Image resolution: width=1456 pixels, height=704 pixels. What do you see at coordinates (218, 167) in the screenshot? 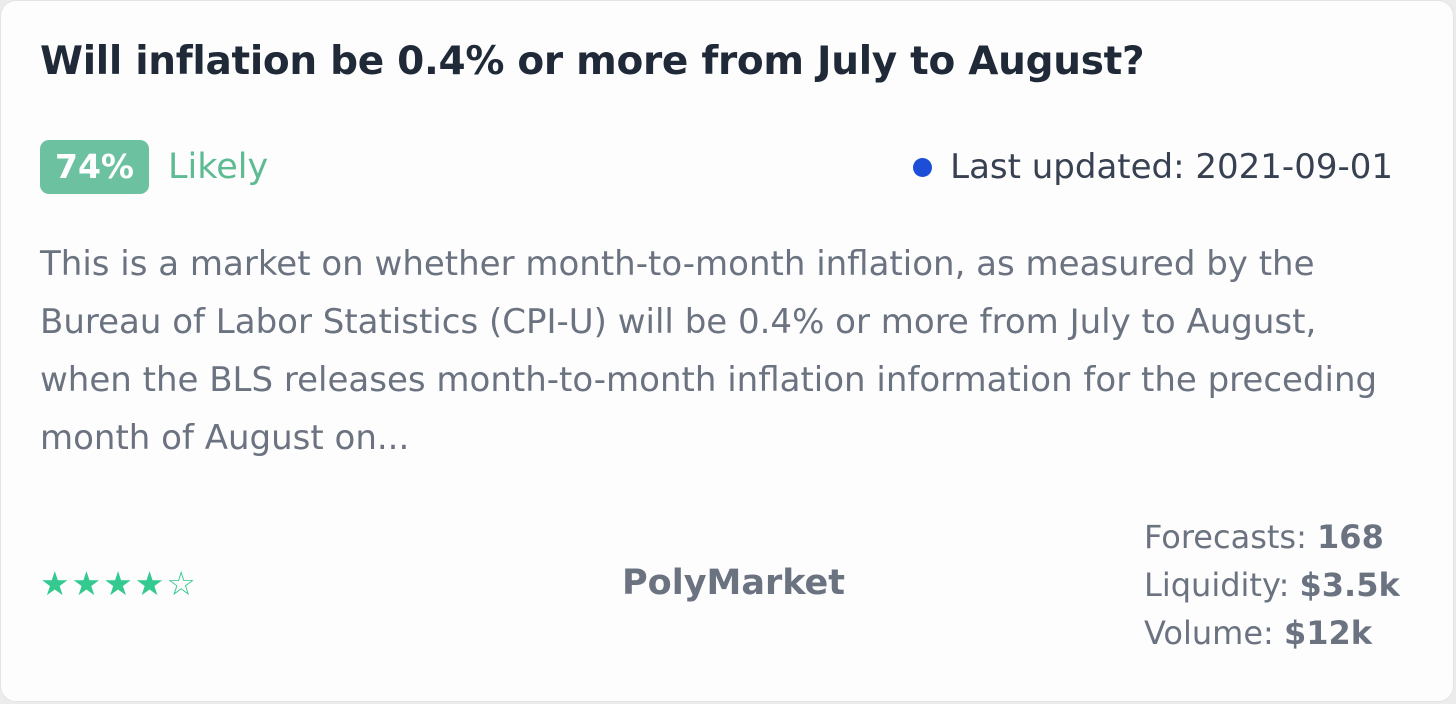
I see `likelihood-label: Likely` at bounding box center [218, 167].